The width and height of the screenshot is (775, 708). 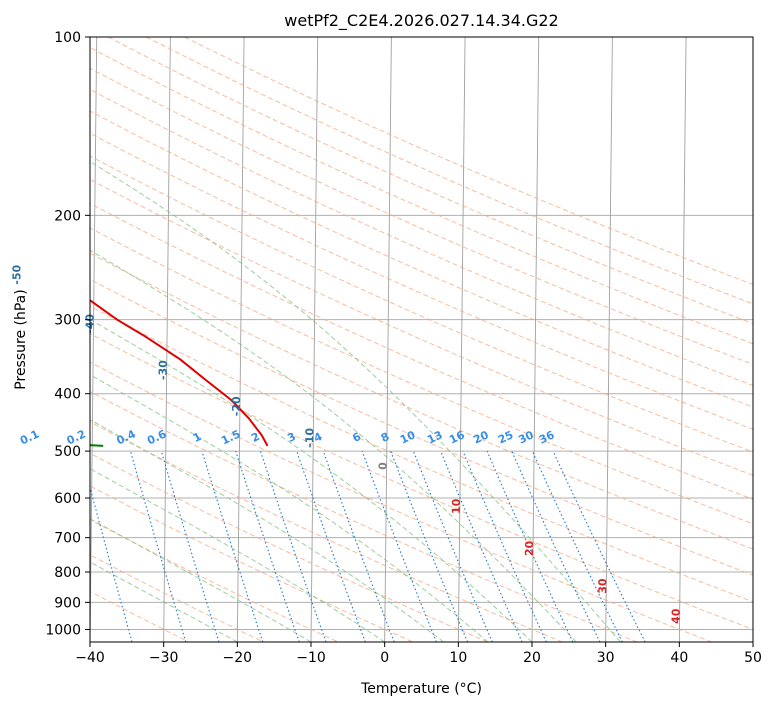 What do you see at coordinates (456, 506) in the screenshot?
I see `isotherm-label: 10` at bounding box center [456, 506].